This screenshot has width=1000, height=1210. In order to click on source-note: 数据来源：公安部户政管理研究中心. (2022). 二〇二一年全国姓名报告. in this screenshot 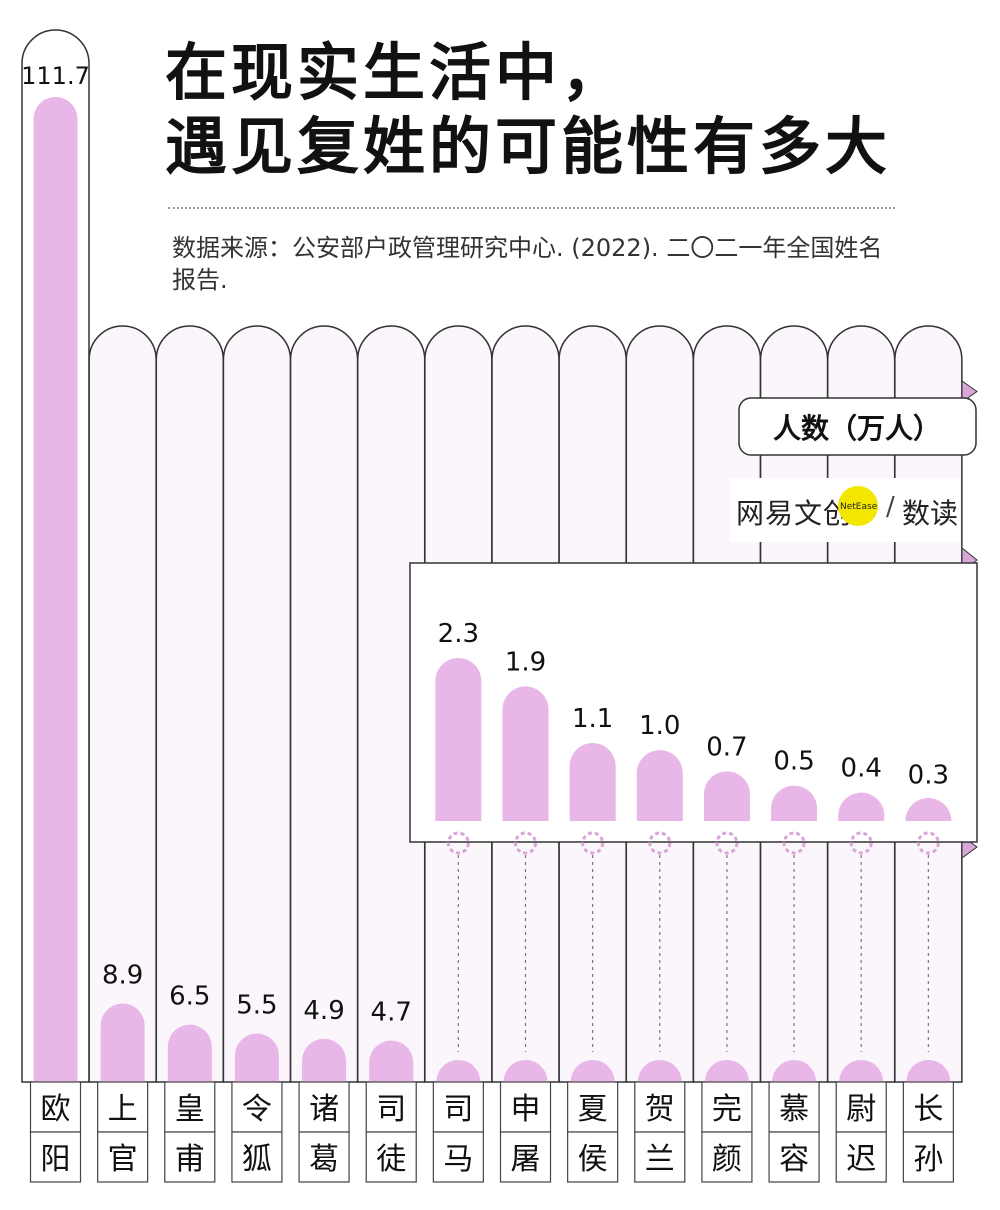, I will do `click(527, 264)`.